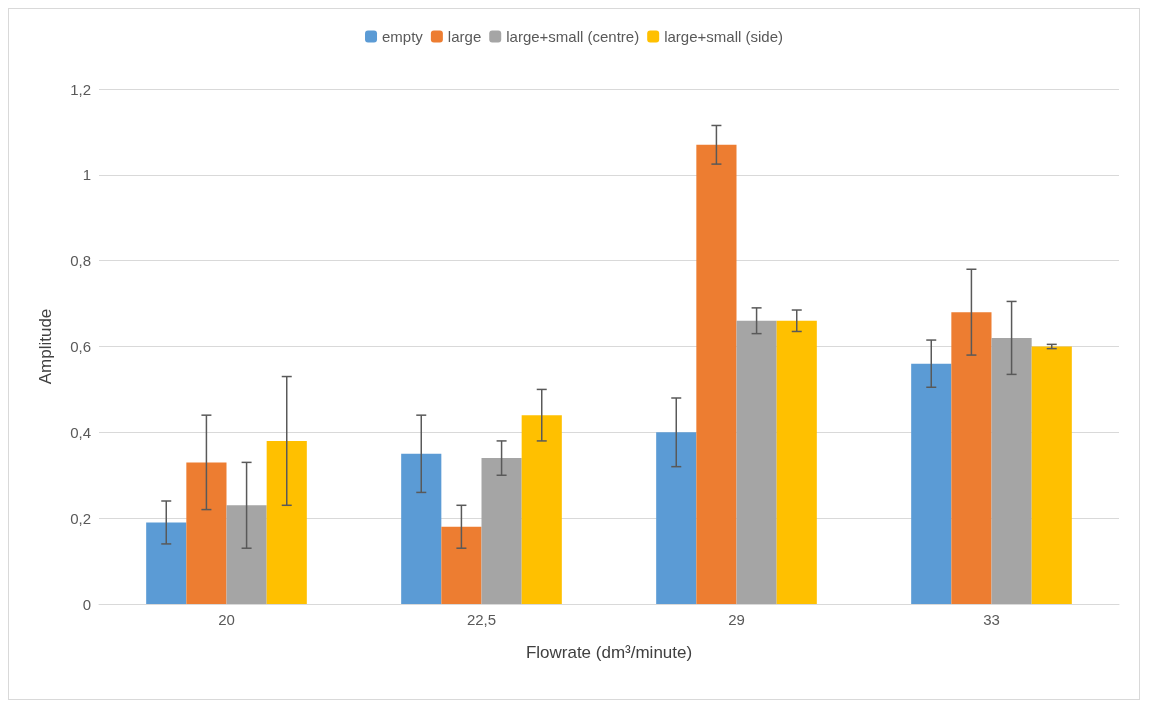 The height and width of the screenshot is (716, 1156). What do you see at coordinates (481, 619) in the screenshot?
I see `x-tick-label: 22,5` at bounding box center [481, 619].